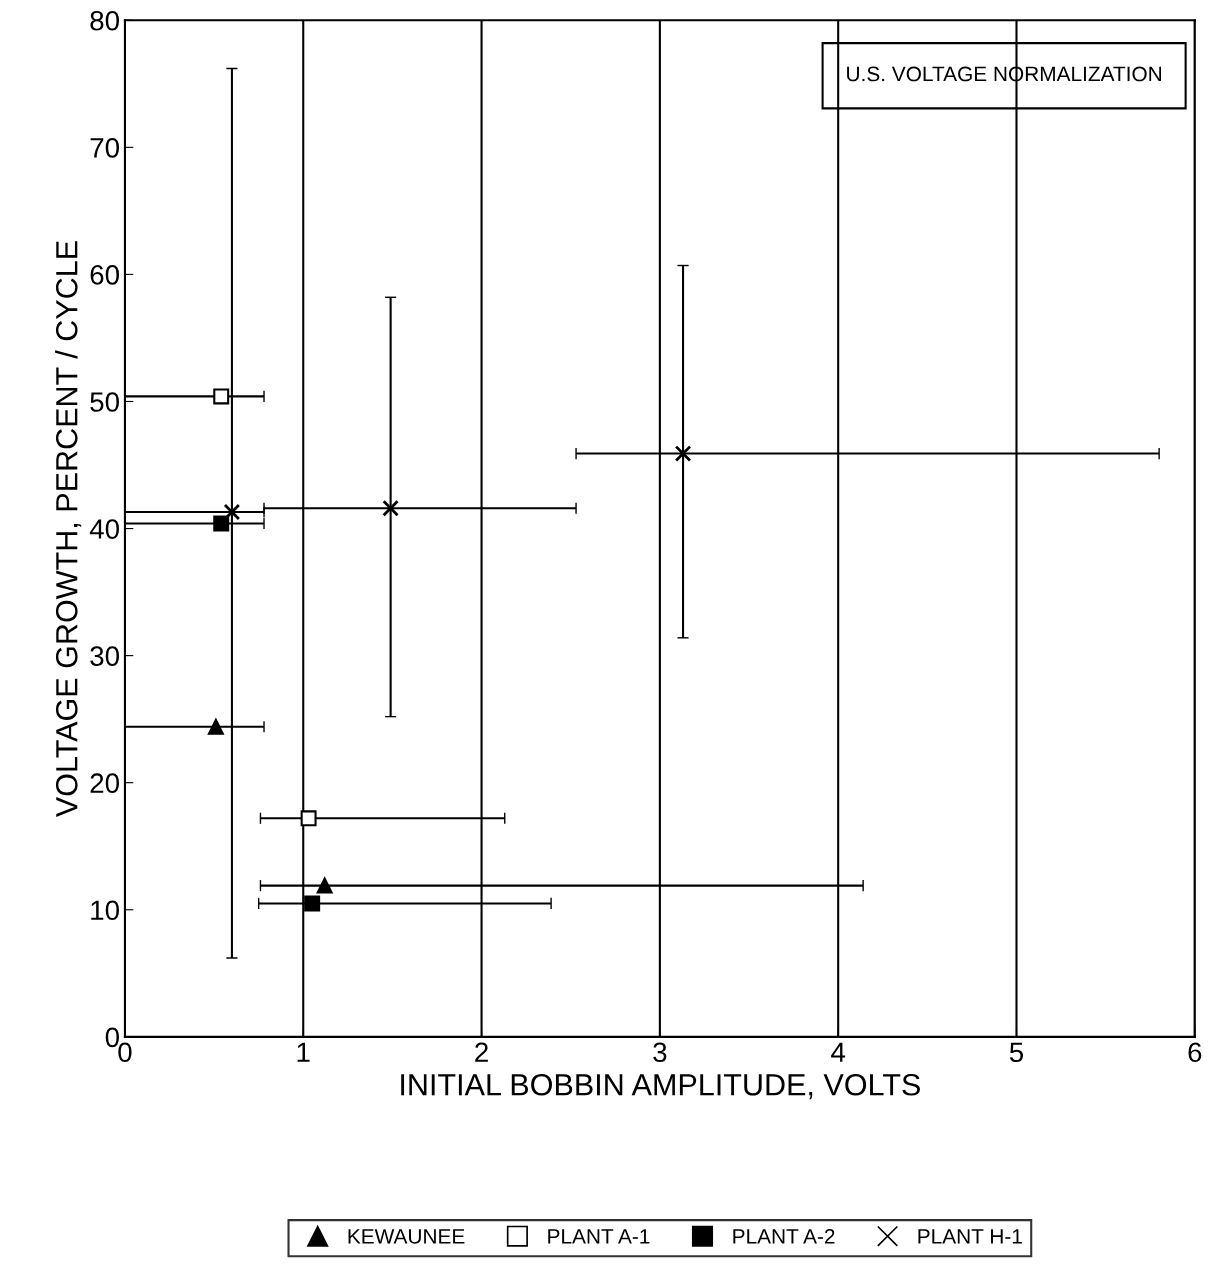 This screenshot has width=1213, height=1266. What do you see at coordinates (104, 783) in the screenshot?
I see `y-tick-label: 20` at bounding box center [104, 783].